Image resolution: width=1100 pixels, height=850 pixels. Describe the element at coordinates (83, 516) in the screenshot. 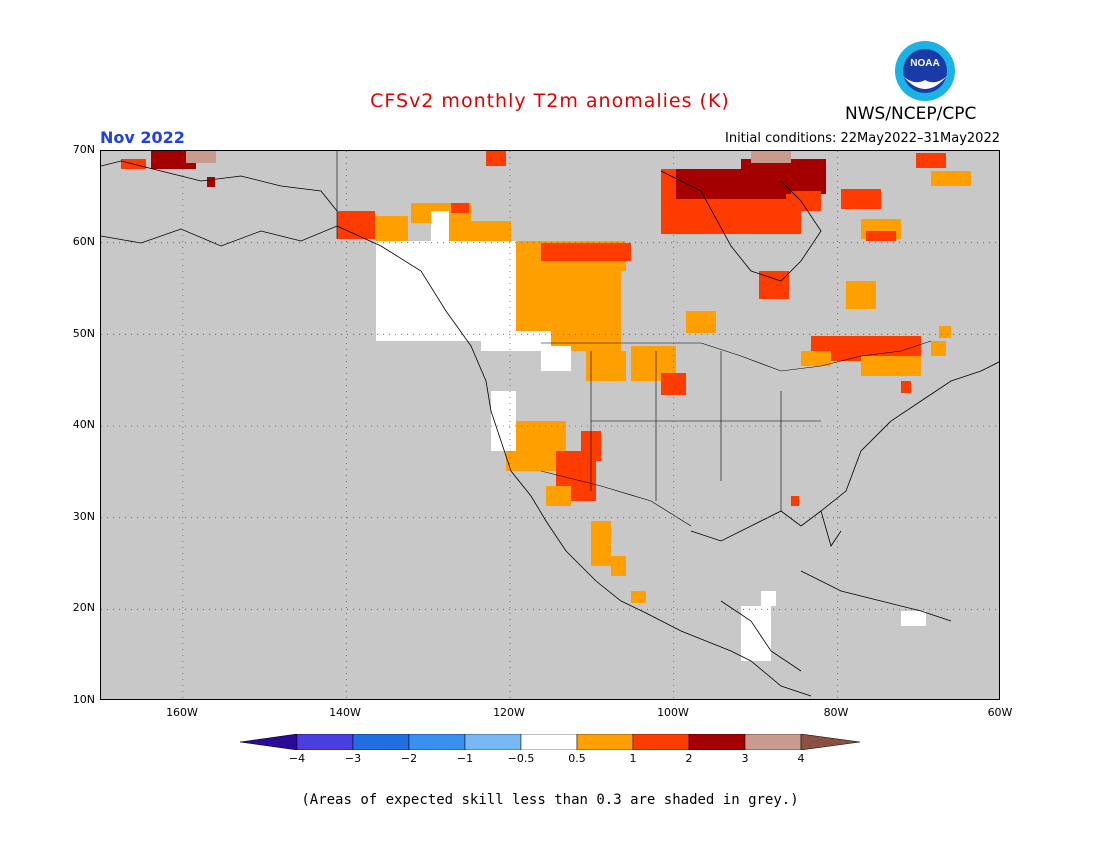

I see `lat-label-30n: 30N` at that location.